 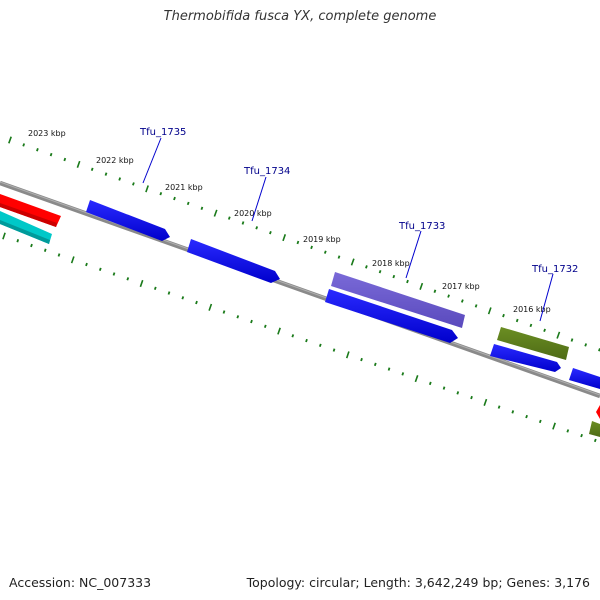 I want to click on gene-label-tfu-1733: Tfu_1733, so click(x=421, y=226).